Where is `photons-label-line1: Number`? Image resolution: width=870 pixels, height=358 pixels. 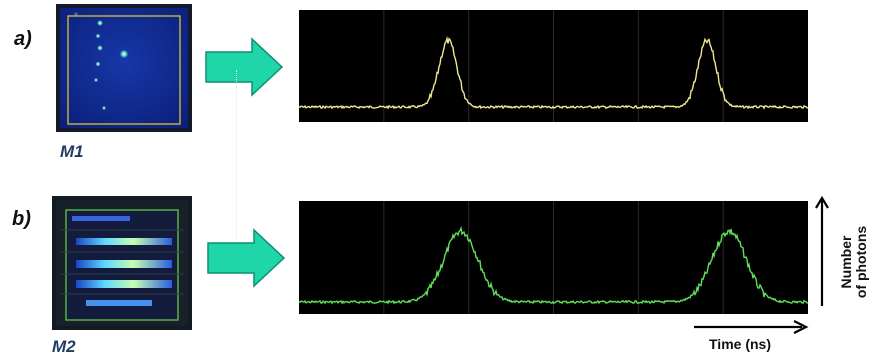 photons-label-line1: Number is located at coordinates (846, 262).